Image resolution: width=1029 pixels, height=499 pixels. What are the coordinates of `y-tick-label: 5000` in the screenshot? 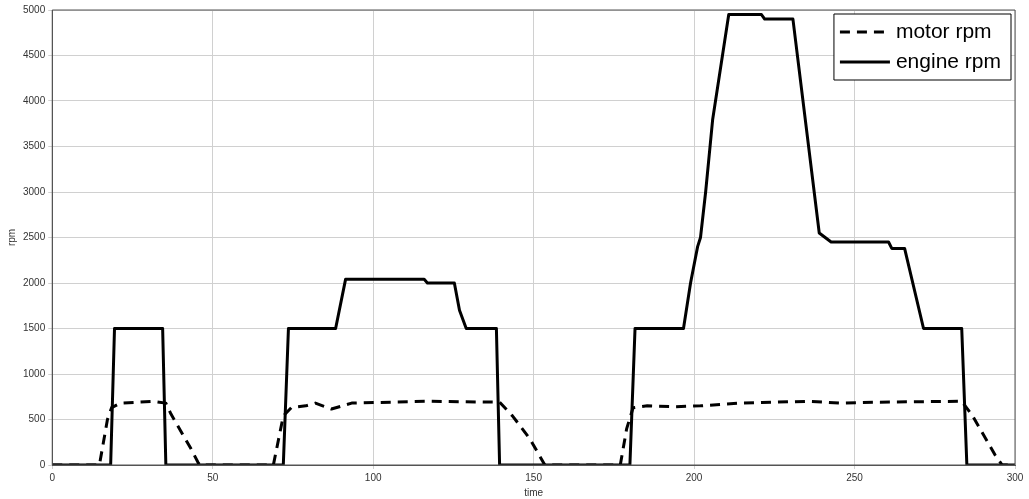 It's located at (34, 9).